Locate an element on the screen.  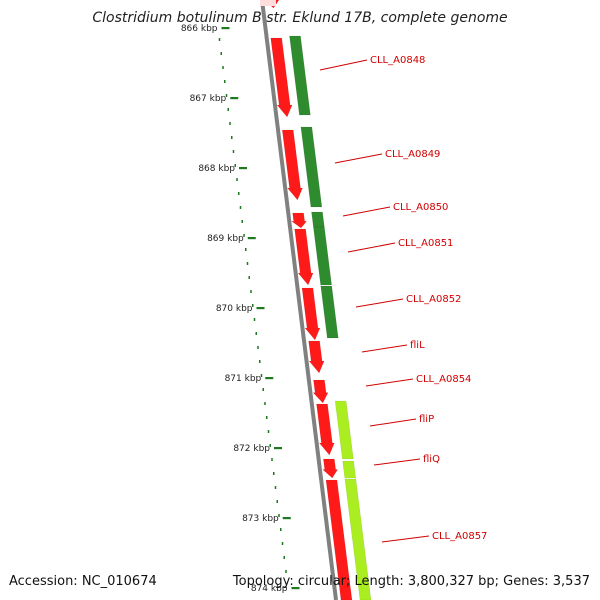
backbone-line is located at coordinates (299, 300).